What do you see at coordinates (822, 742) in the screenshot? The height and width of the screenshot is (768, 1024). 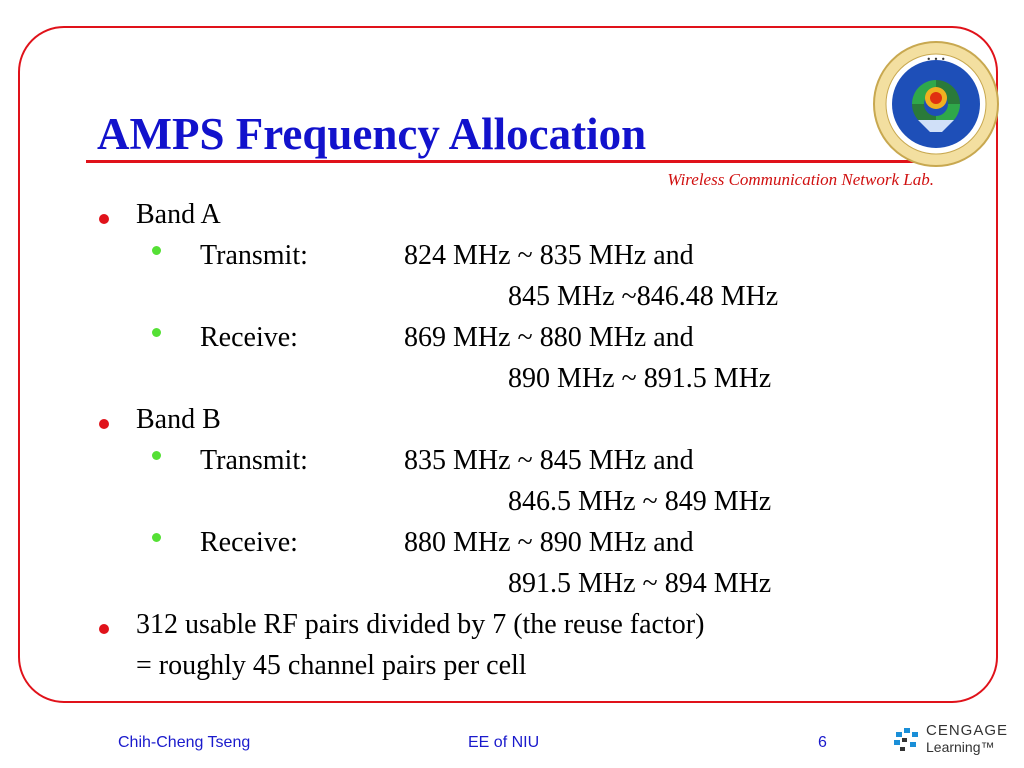 I see `footer-page-number: 6` at bounding box center [822, 742].